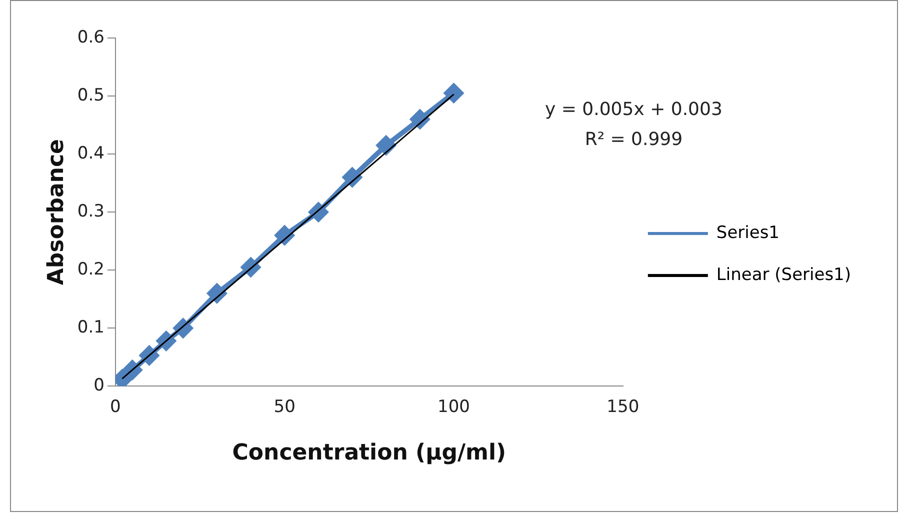 This screenshot has height=516, width=901. What do you see at coordinates (454, 406) in the screenshot?
I see `x-tick-label: 100` at bounding box center [454, 406].